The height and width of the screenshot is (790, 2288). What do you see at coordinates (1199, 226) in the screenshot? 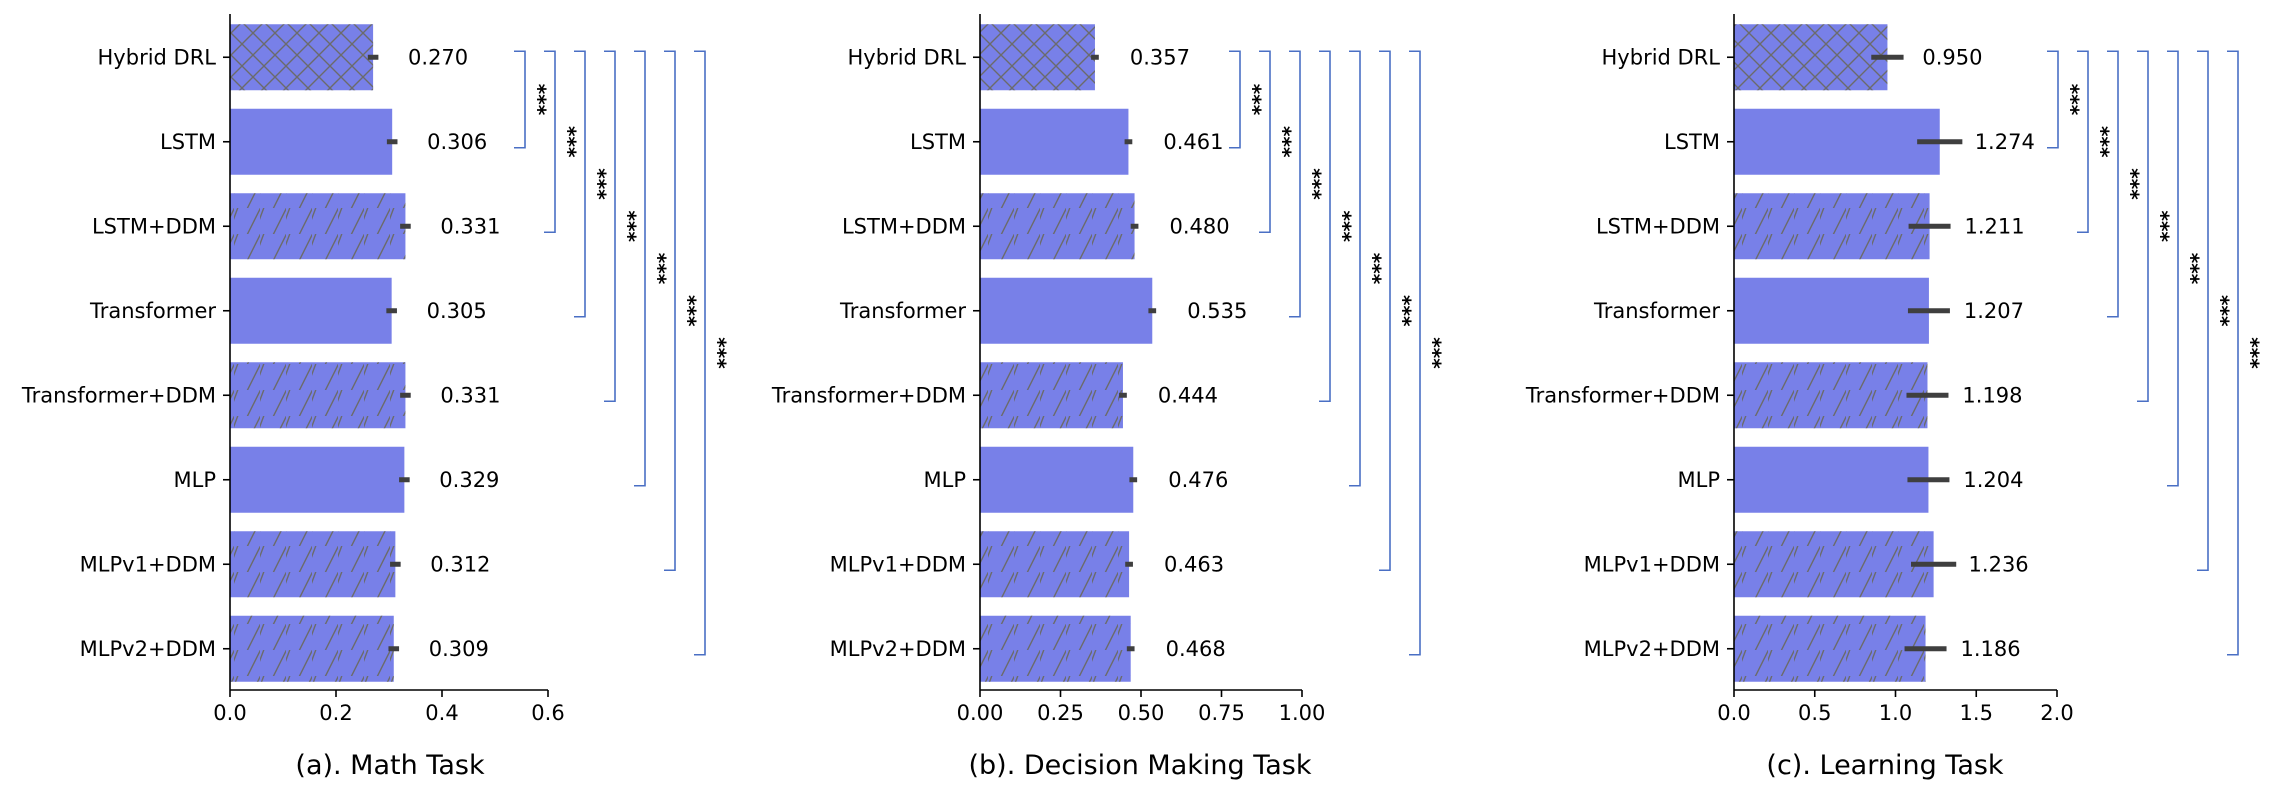
I see `value-label: 0.480` at bounding box center [1199, 226].